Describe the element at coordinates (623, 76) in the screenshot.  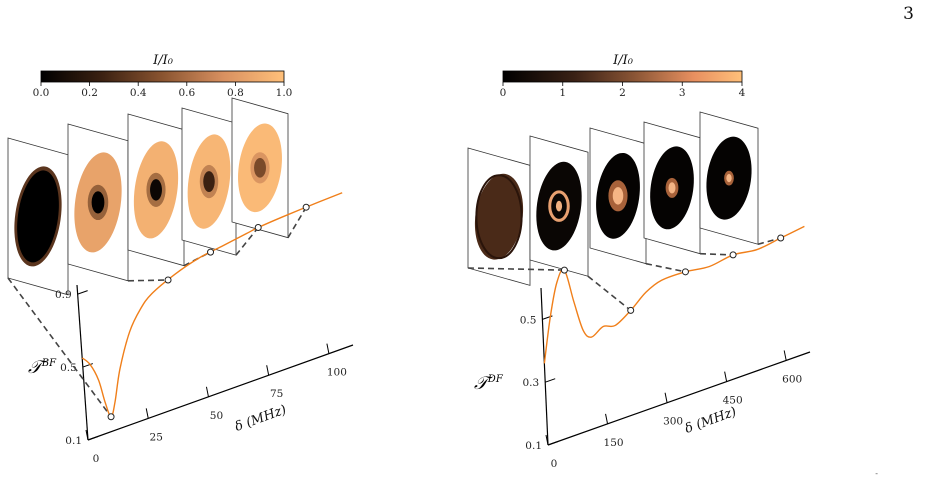
I see `right-colorbar: I/I₀ 0 1 2 3 4` at that location.